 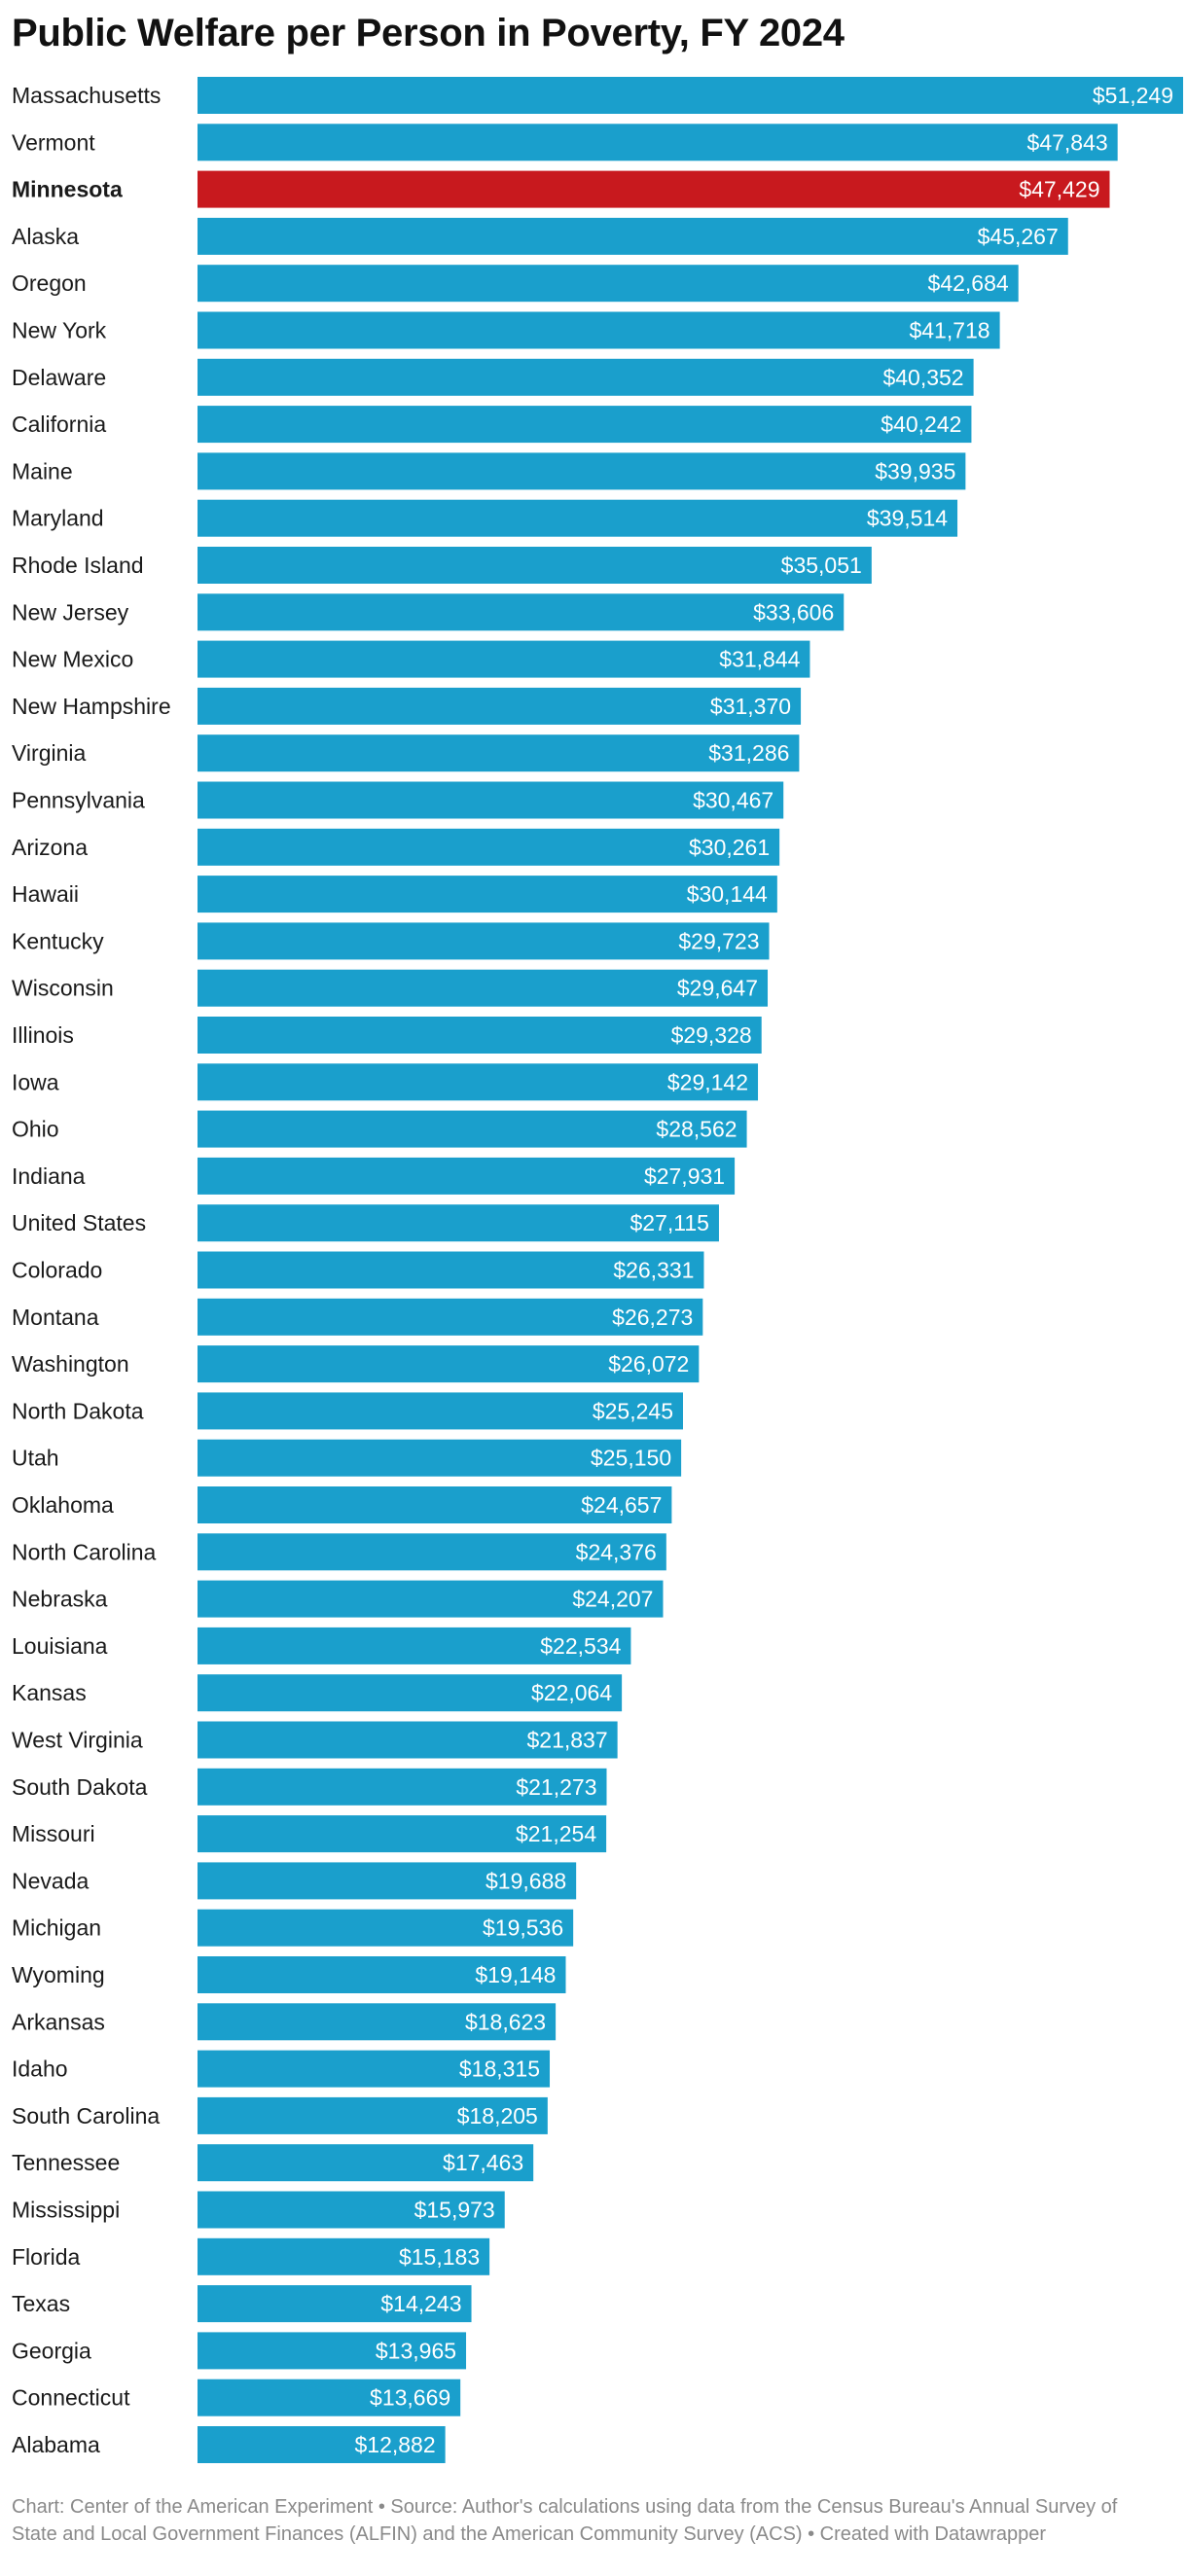 What do you see at coordinates (91, 706) in the screenshot?
I see `category-label: New Hampshire` at bounding box center [91, 706].